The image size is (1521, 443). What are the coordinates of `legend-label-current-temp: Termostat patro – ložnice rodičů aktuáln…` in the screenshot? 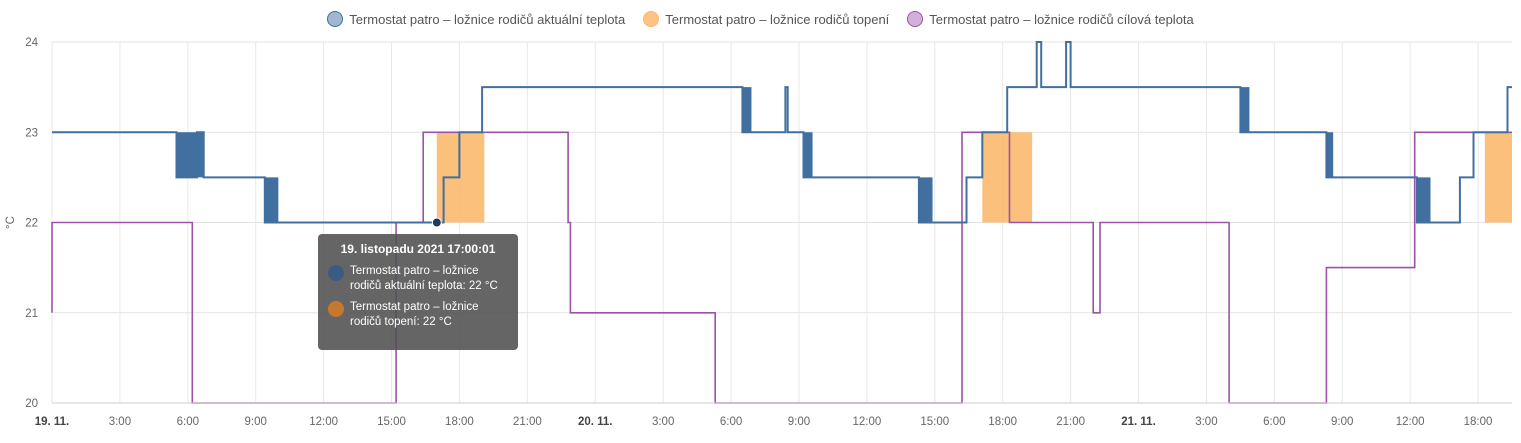 It's located at (487, 19).